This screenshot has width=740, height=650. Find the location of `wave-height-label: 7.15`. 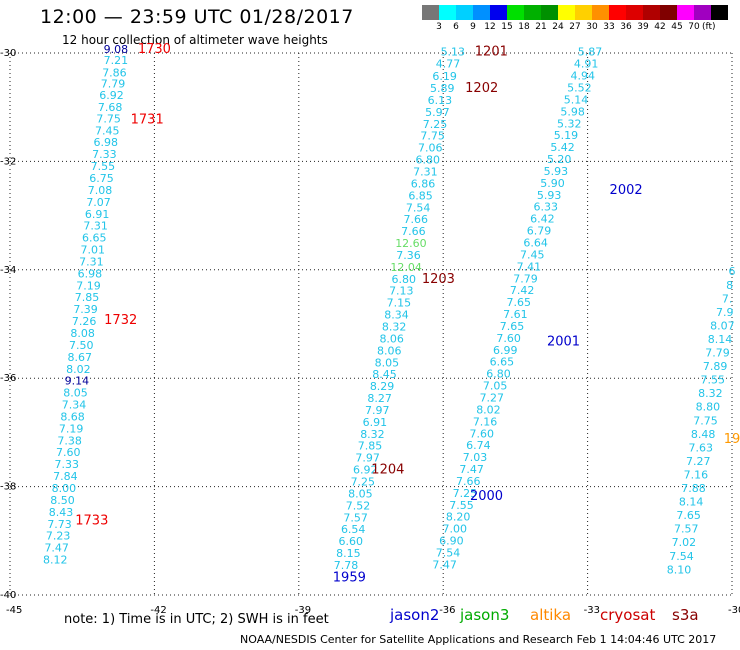

wave-height-label: 7.15 is located at coordinates (399, 303).